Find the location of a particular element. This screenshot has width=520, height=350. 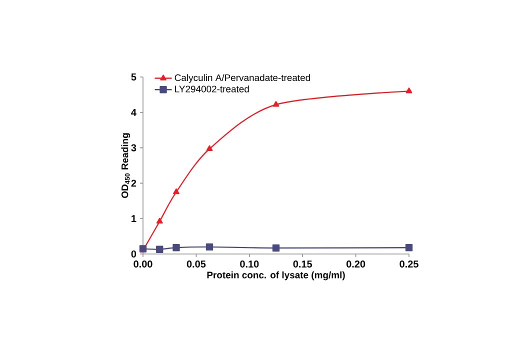

x-tick-label: 0.15 is located at coordinates (302, 264).